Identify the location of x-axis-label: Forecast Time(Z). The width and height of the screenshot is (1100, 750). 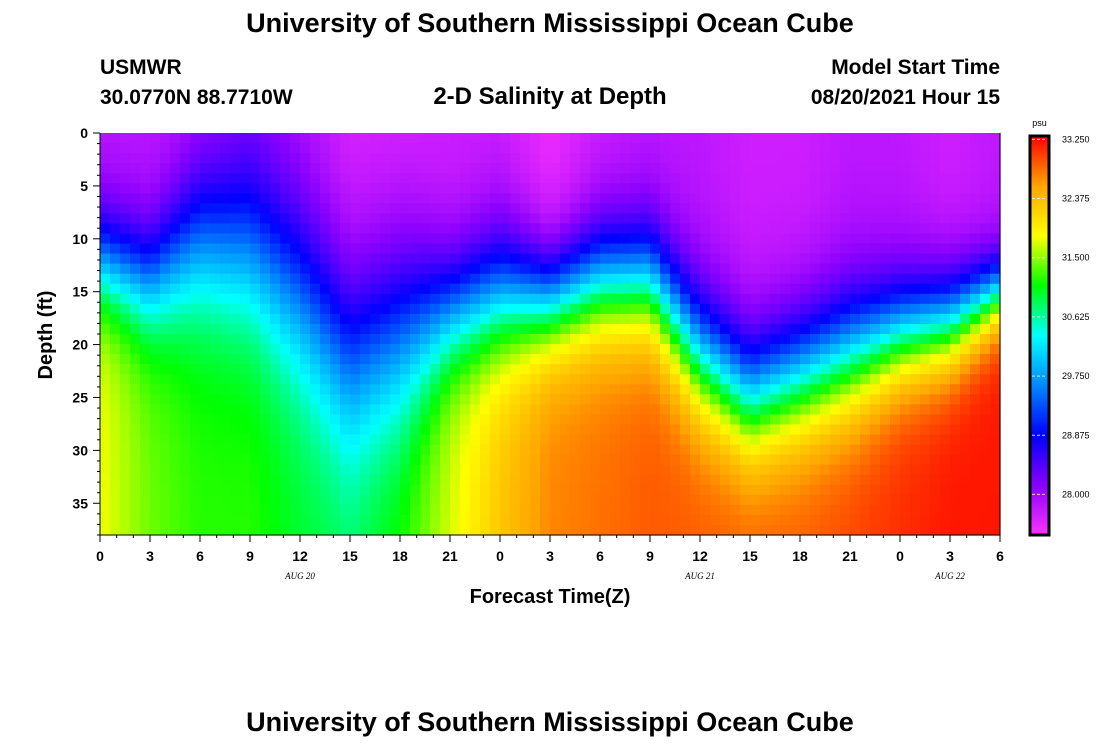
(550, 597).